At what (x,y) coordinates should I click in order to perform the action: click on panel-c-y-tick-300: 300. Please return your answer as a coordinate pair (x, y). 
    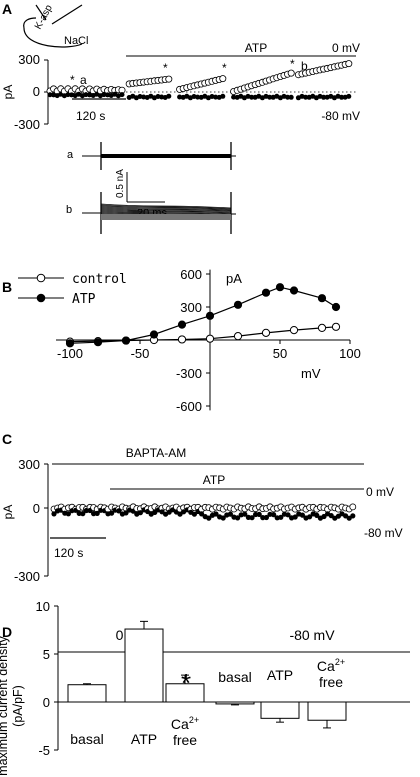
    Looking at the image, I should click on (29, 464).